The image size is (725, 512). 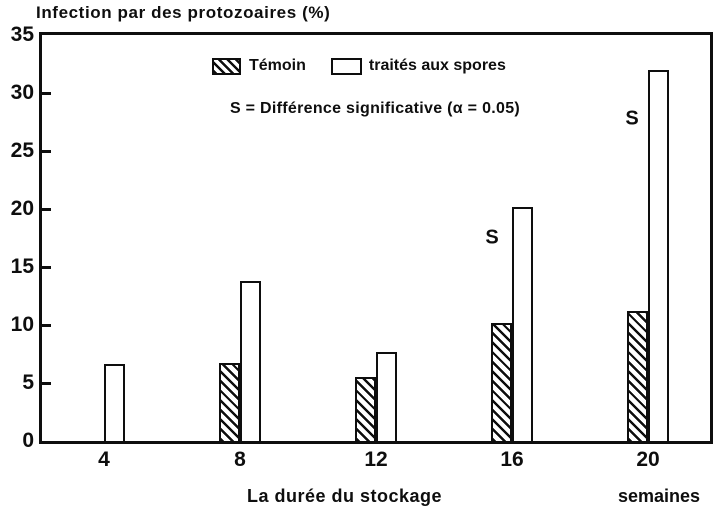 I want to click on bar-spores-4w, so click(x=114, y=402).